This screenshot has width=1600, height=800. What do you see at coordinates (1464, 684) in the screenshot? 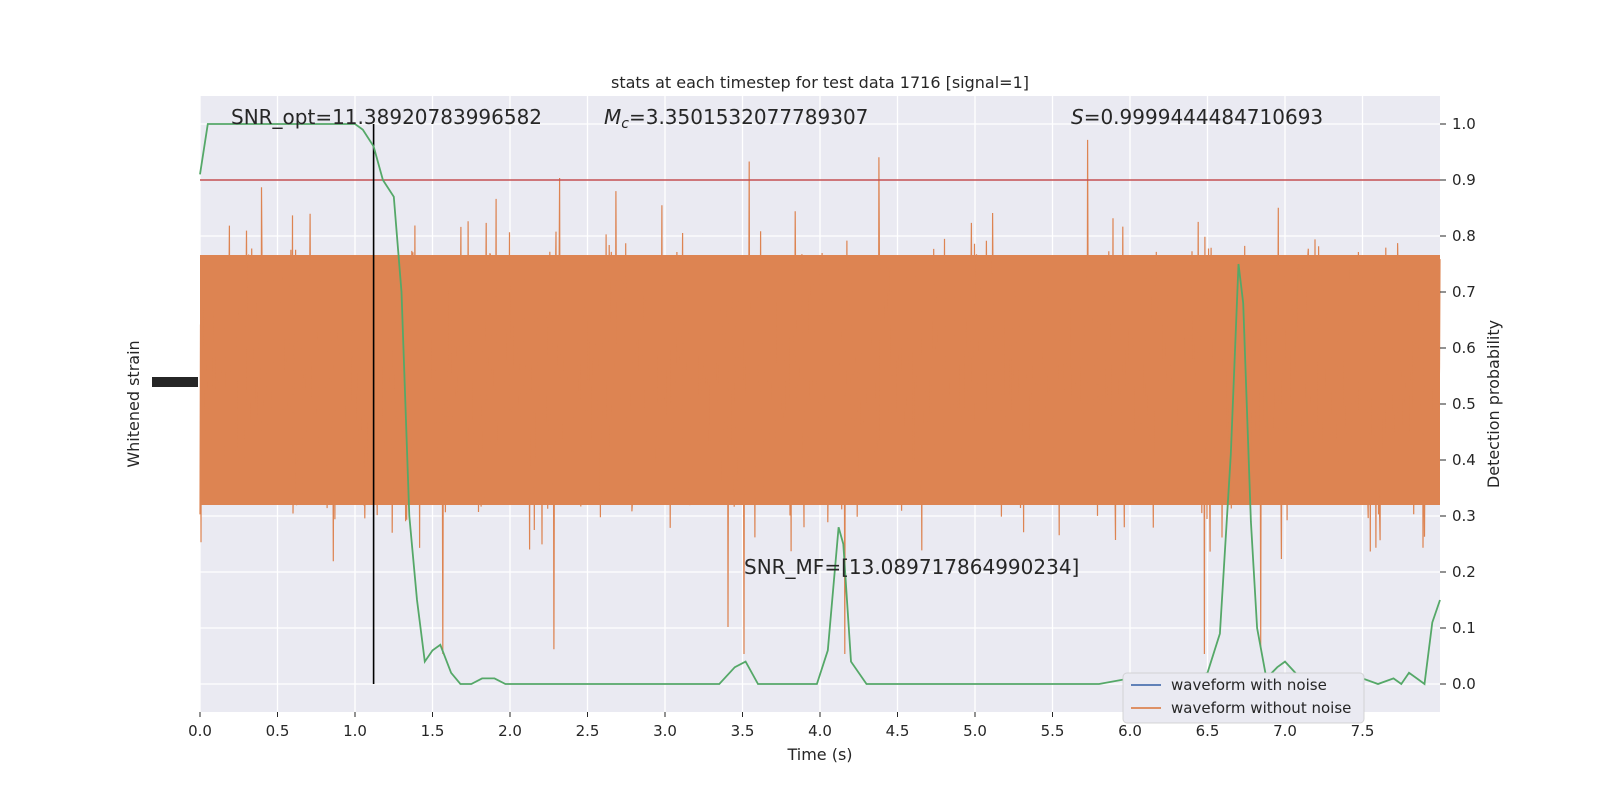
I see `y-tick-label: 0.0` at bounding box center [1464, 684].